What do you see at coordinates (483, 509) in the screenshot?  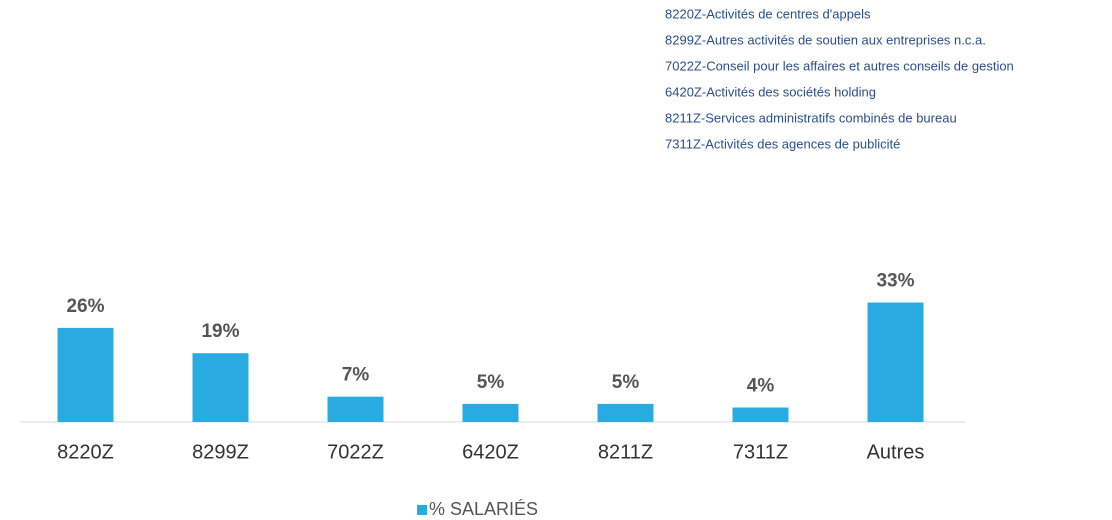 I see `legend-label: % SALARIÉS` at bounding box center [483, 509].